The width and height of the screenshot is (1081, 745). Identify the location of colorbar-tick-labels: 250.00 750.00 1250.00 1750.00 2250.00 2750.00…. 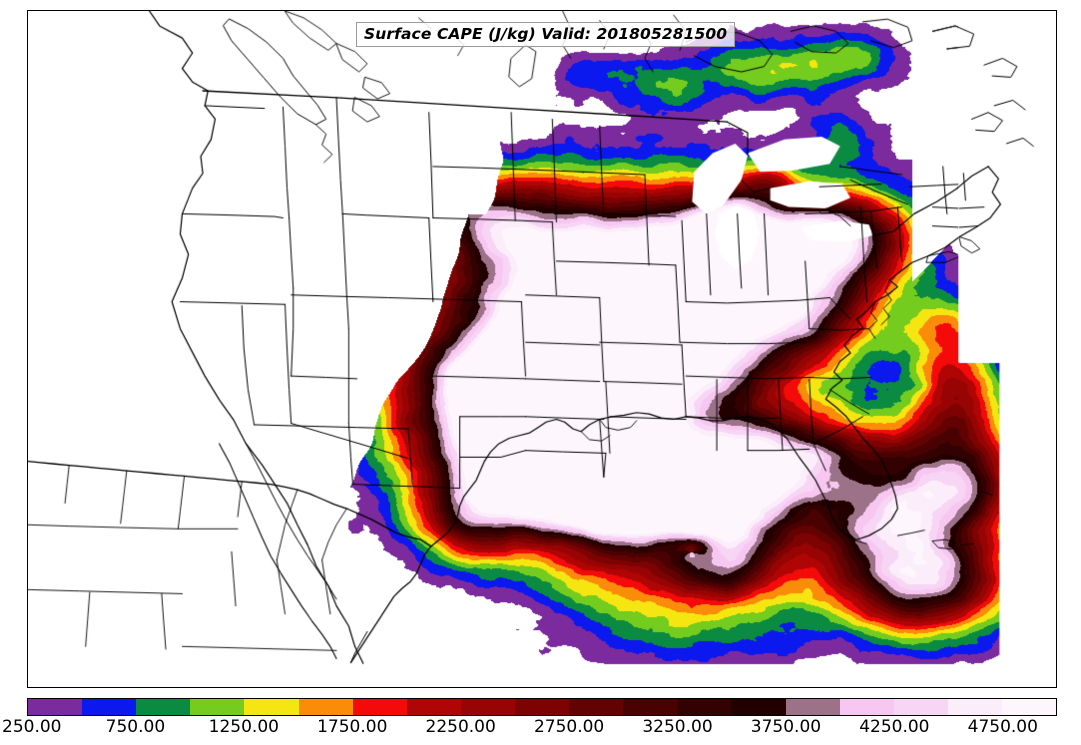
(529, 730).